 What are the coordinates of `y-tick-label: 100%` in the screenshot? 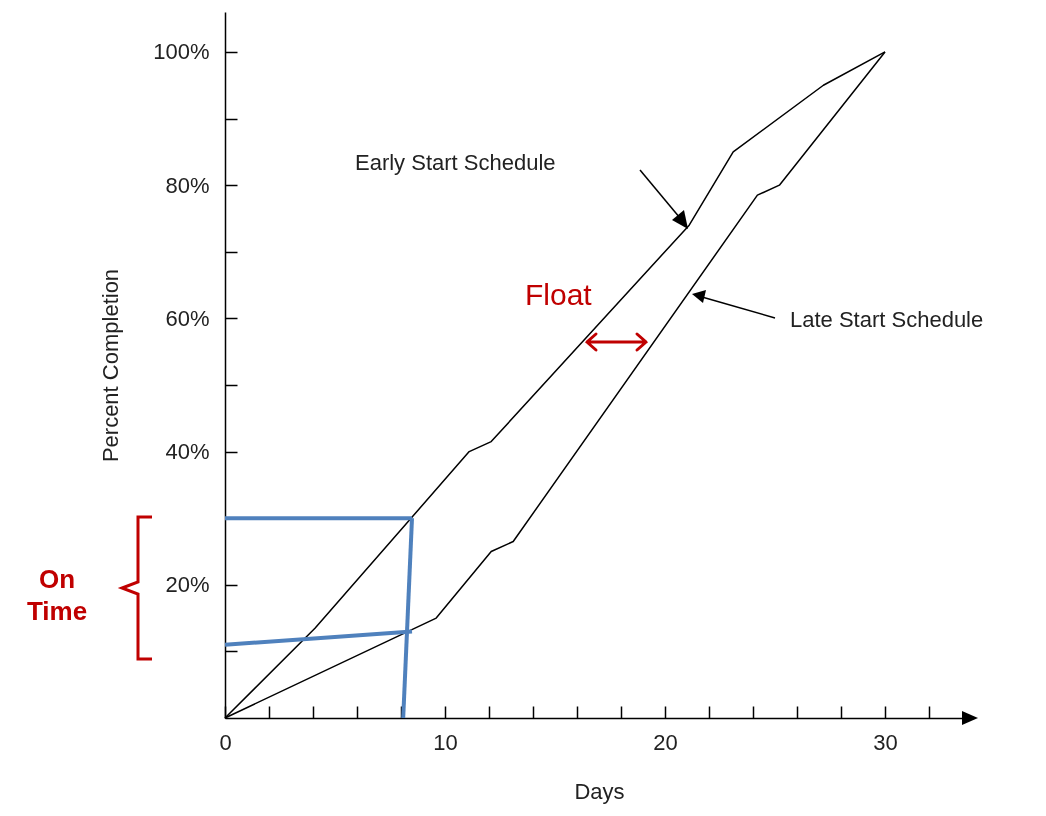 It's located at (181, 52).